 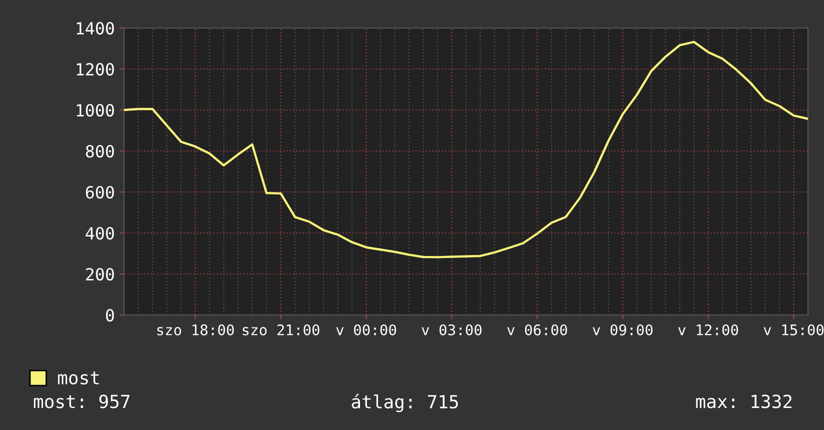 What do you see at coordinates (744, 401) in the screenshot?
I see `text: max: 1332` at bounding box center [744, 401].